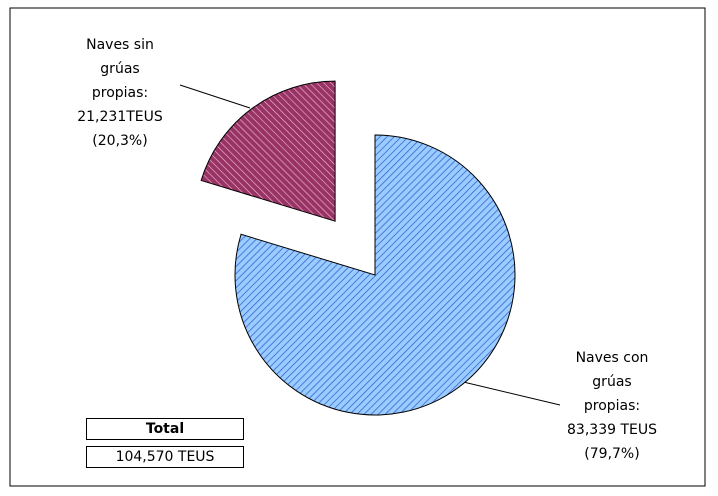 This screenshot has height=496, width=718. Describe the element at coordinates (165, 457) in the screenshot. I see `total-text: 104,570 TEUS` at that location.